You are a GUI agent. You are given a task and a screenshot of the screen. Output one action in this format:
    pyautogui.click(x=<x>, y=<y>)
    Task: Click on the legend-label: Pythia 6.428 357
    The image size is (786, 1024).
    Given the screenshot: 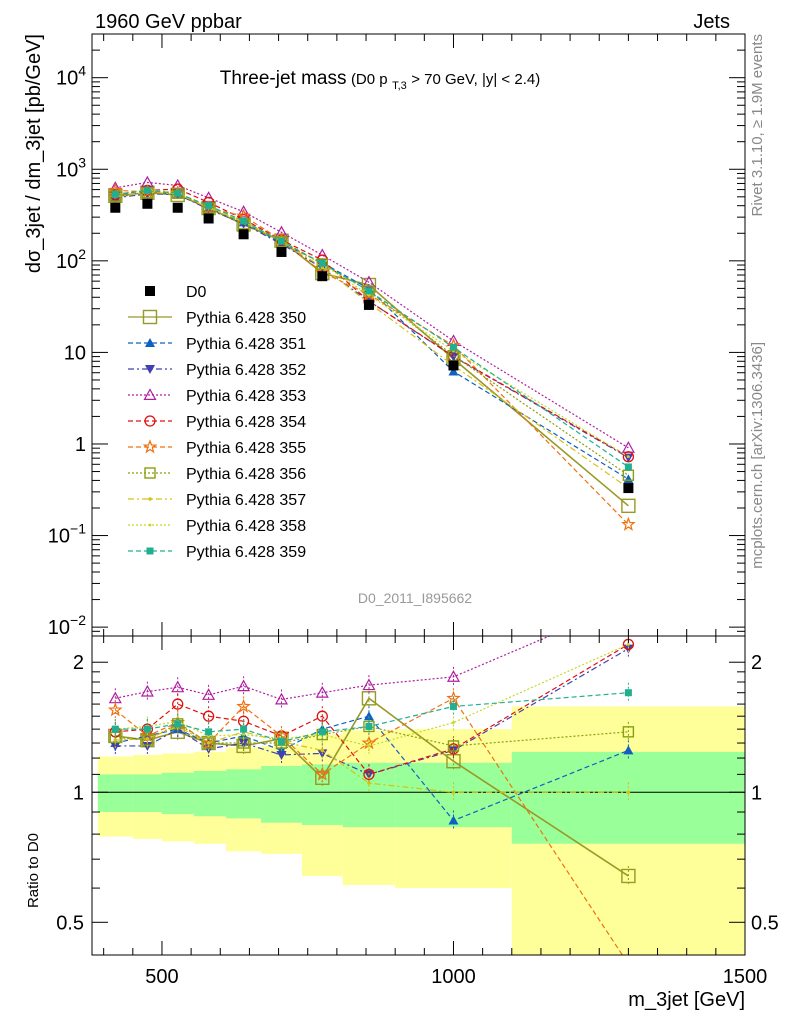 What is the action you would take?
    pyautogui.click(x=246, y=500)
    